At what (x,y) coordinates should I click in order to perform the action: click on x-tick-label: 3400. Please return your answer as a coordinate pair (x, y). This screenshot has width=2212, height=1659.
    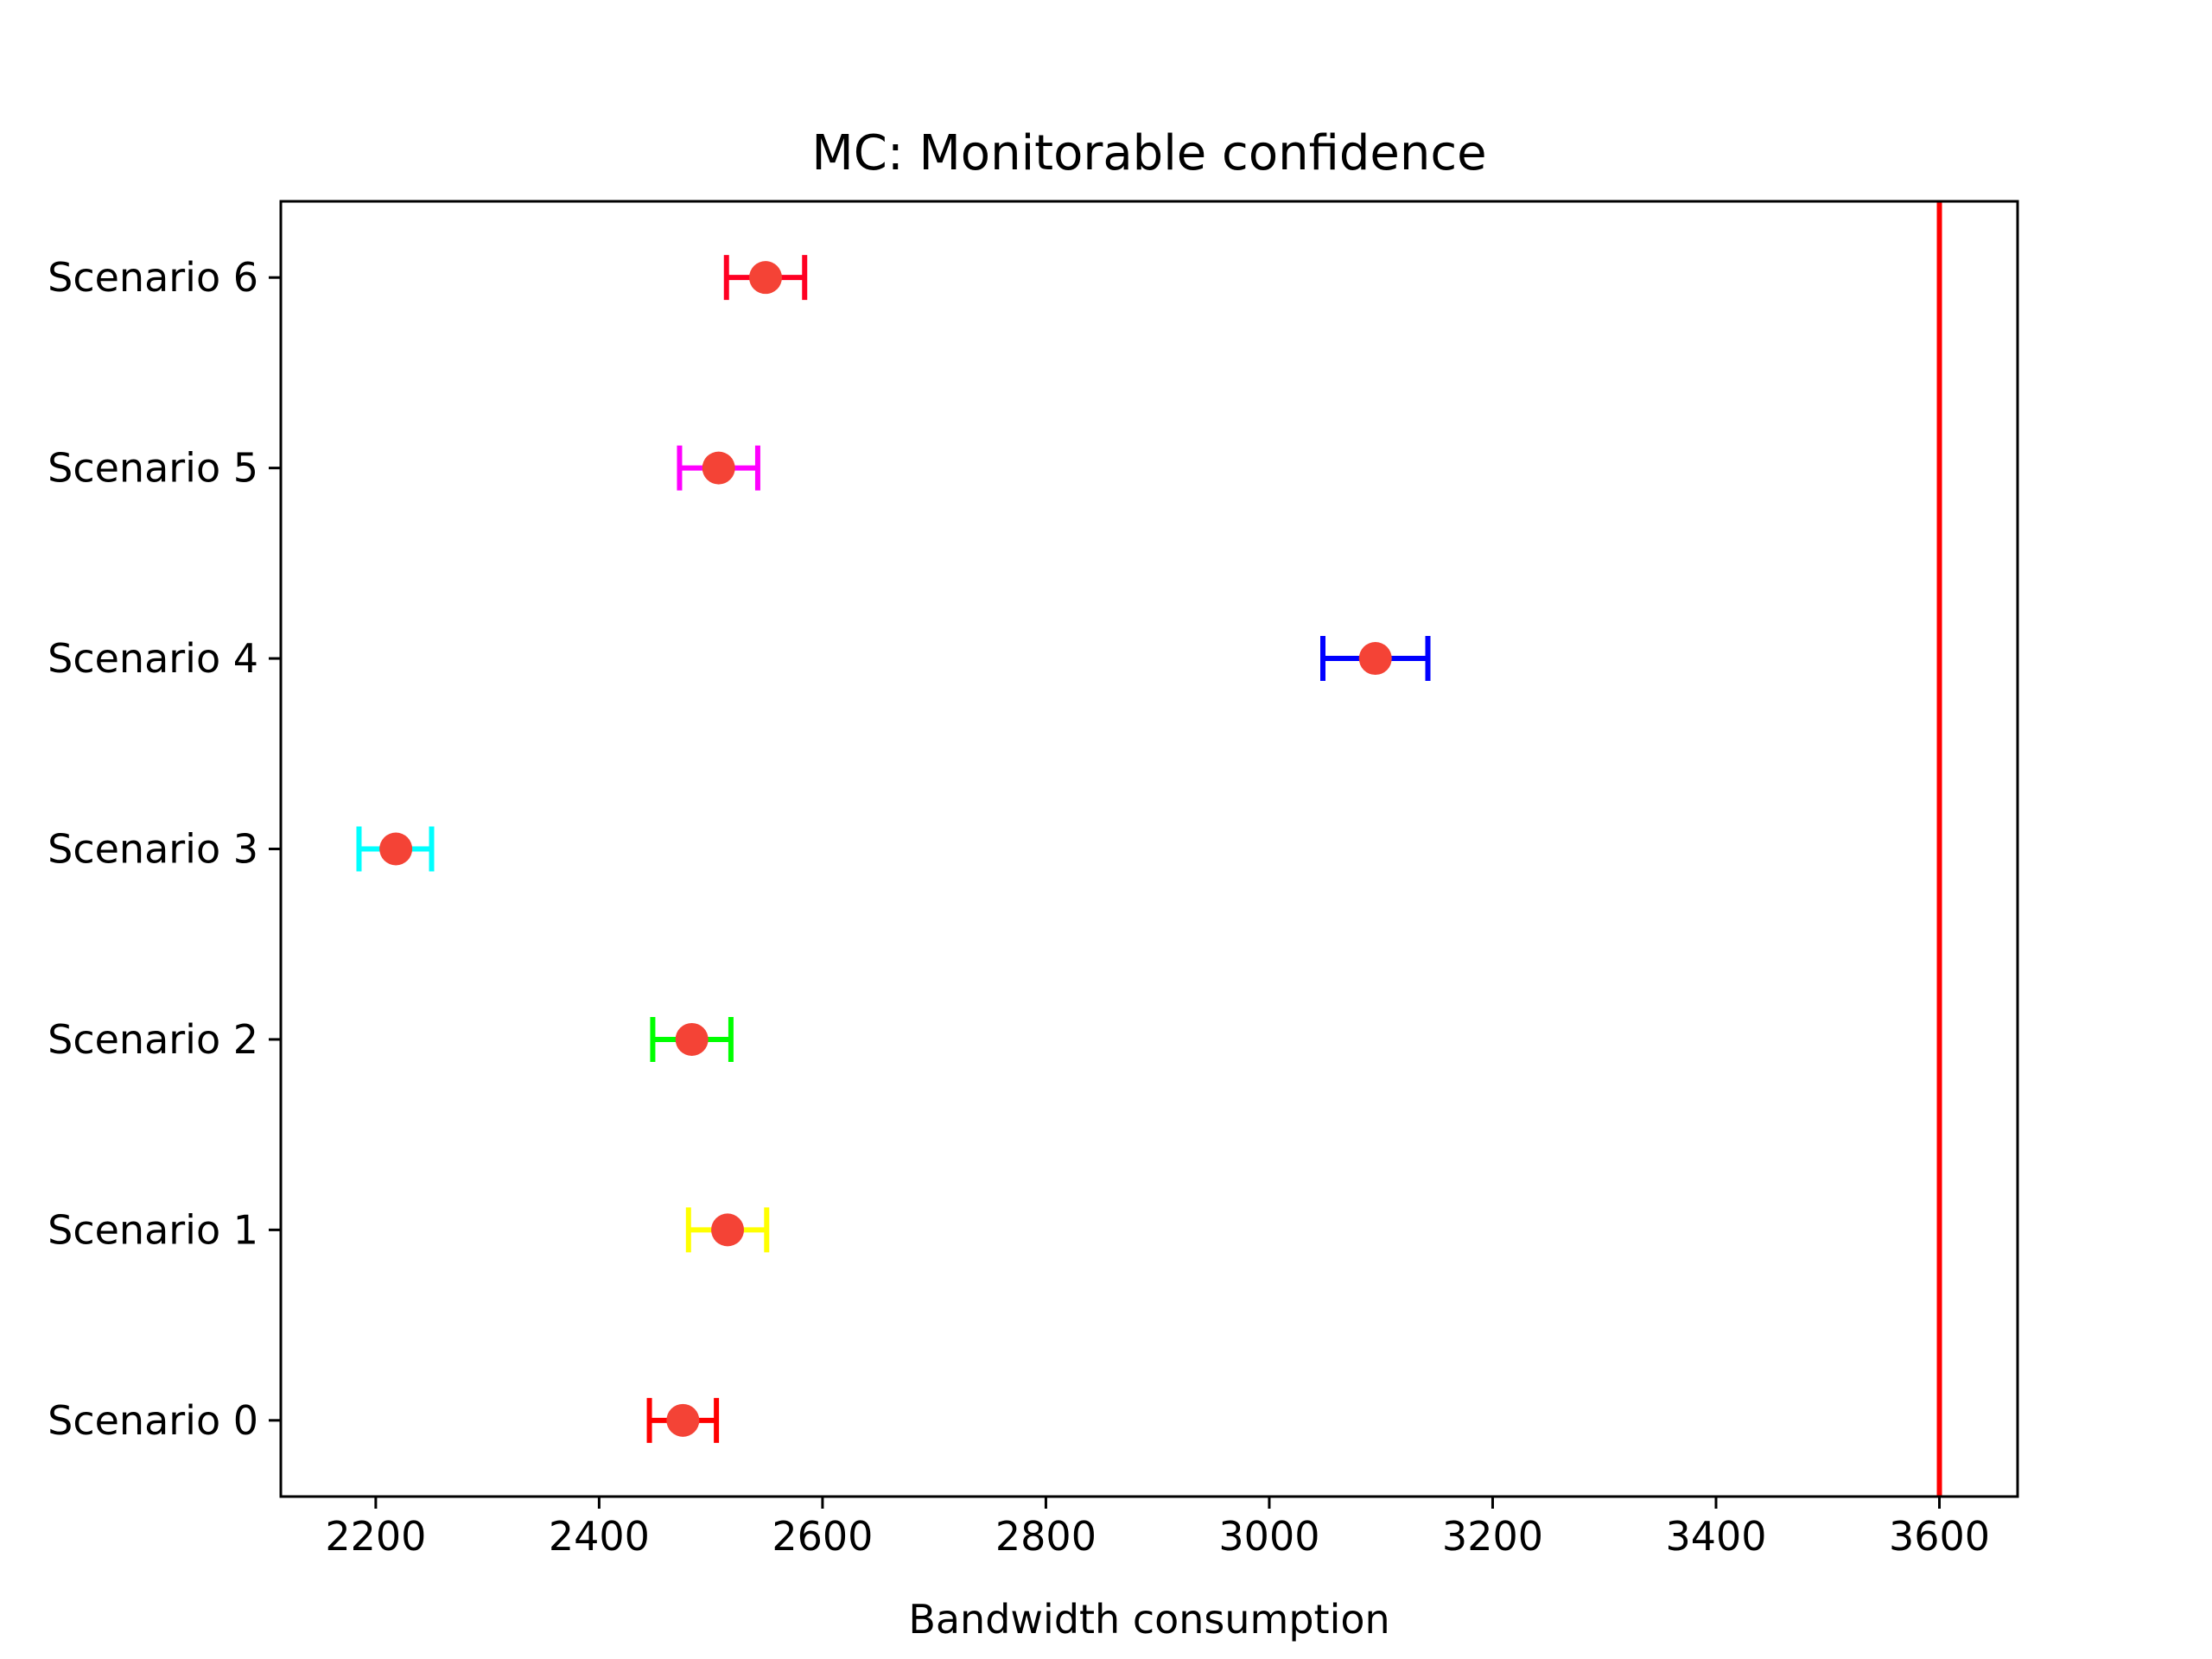
    Looking at the image, I should click on (1715, 1536).